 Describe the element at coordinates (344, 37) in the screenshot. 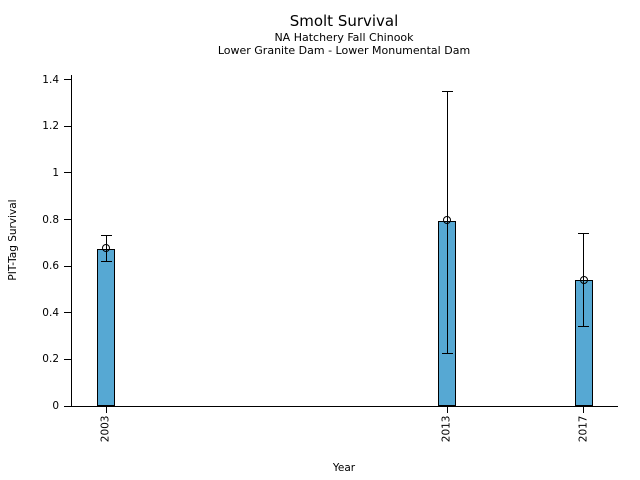

I see `chart-subtitle-line1: NA Hatchery Fall Chinook` at that location.